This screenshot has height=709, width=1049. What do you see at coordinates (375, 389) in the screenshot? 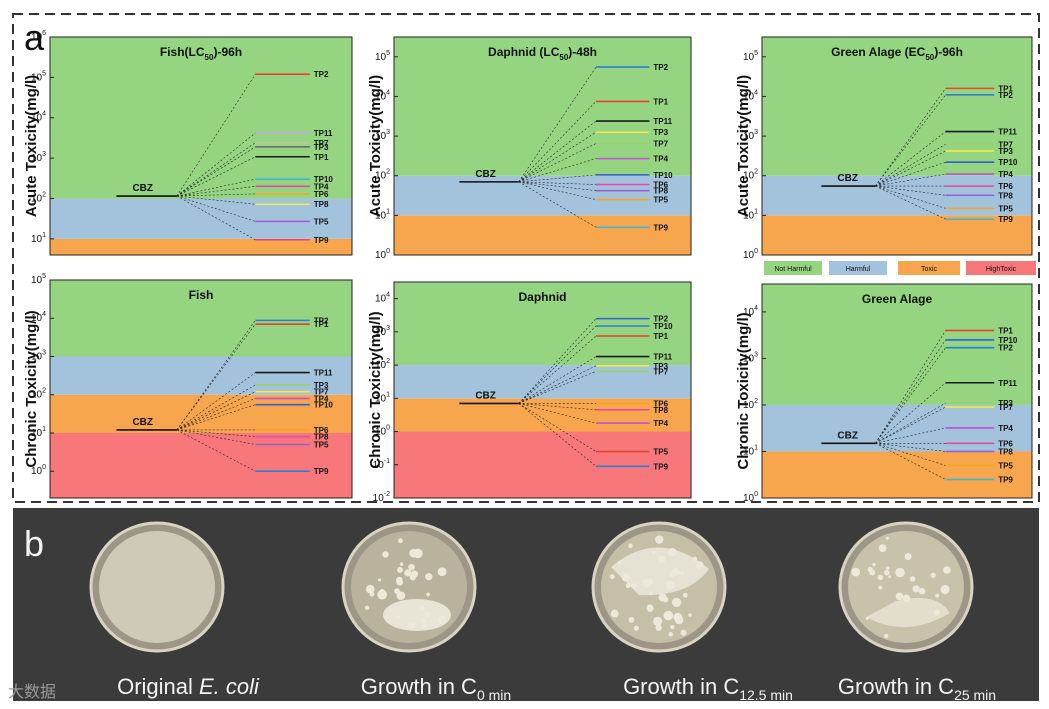
I see `y-axis-label: Chronic Toxicity(mg/l)` at bounding box center [375, 389].